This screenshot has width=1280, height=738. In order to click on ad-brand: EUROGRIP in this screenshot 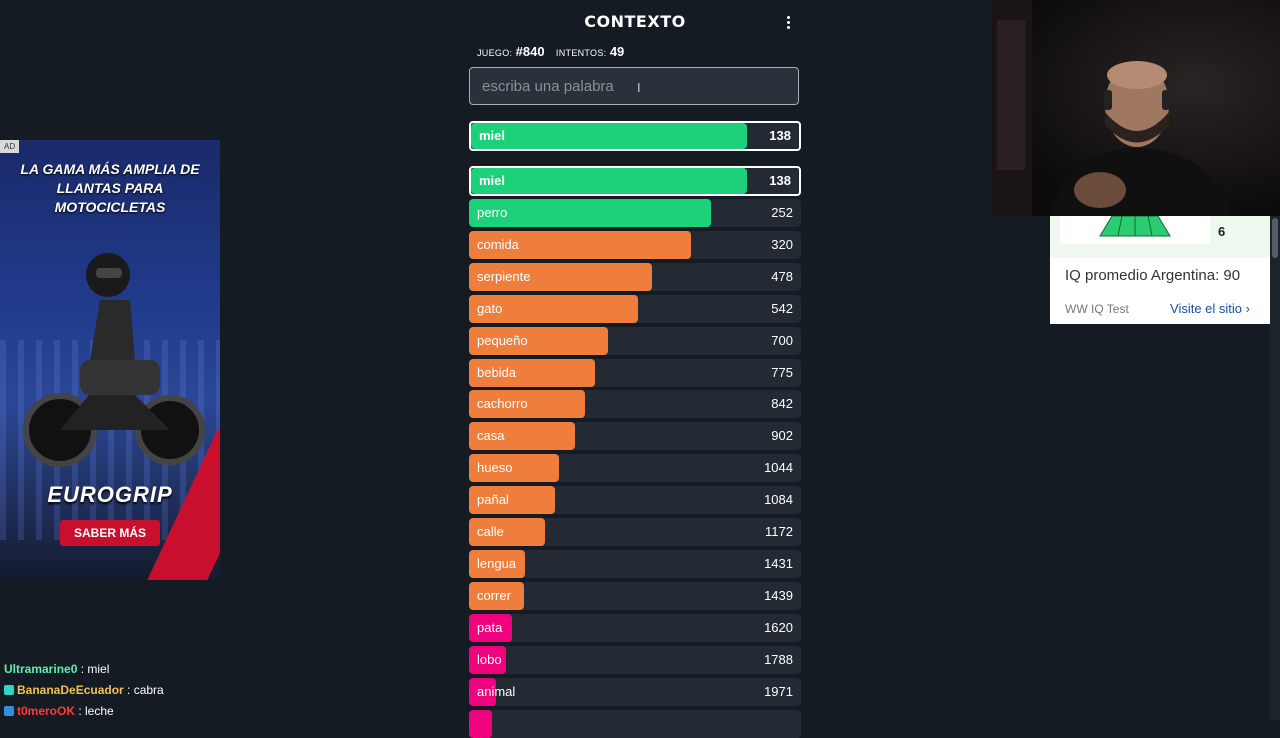, I will do `click(110, 494)`.